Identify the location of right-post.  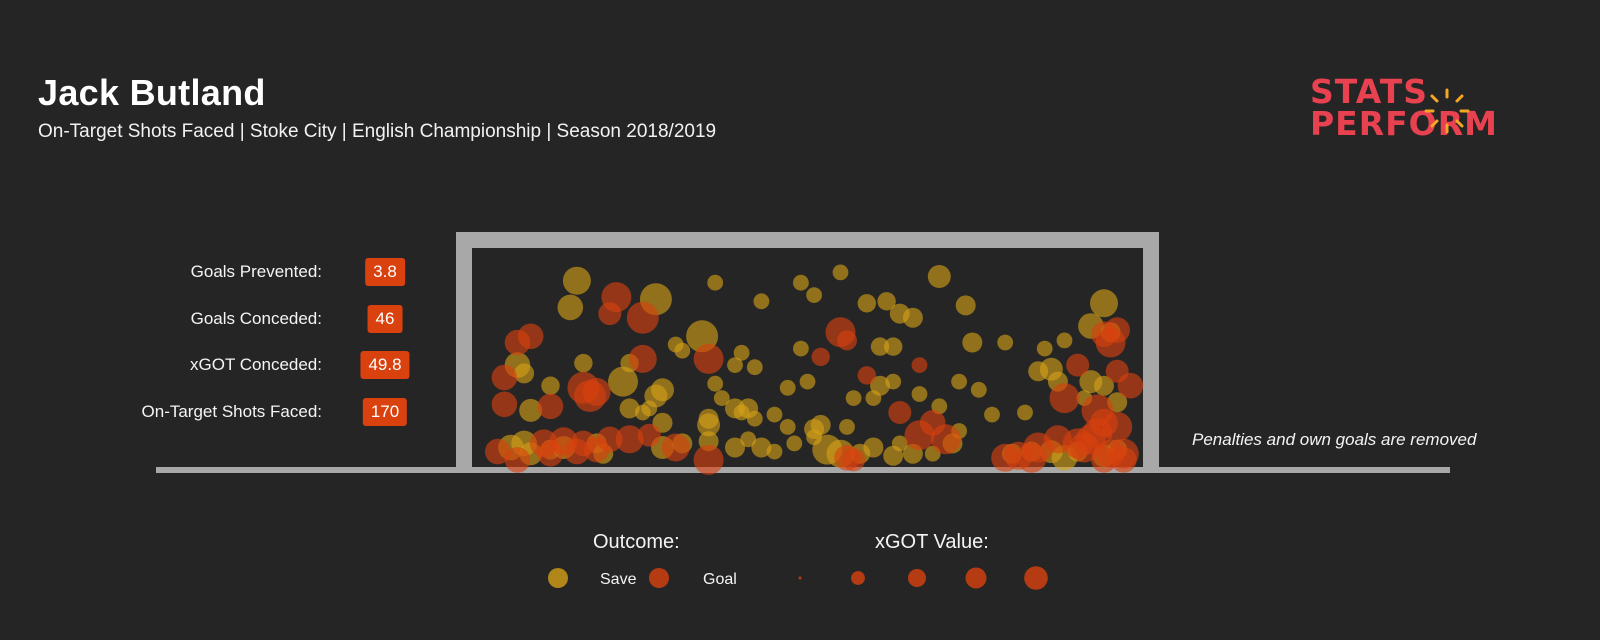
(1151, 351).